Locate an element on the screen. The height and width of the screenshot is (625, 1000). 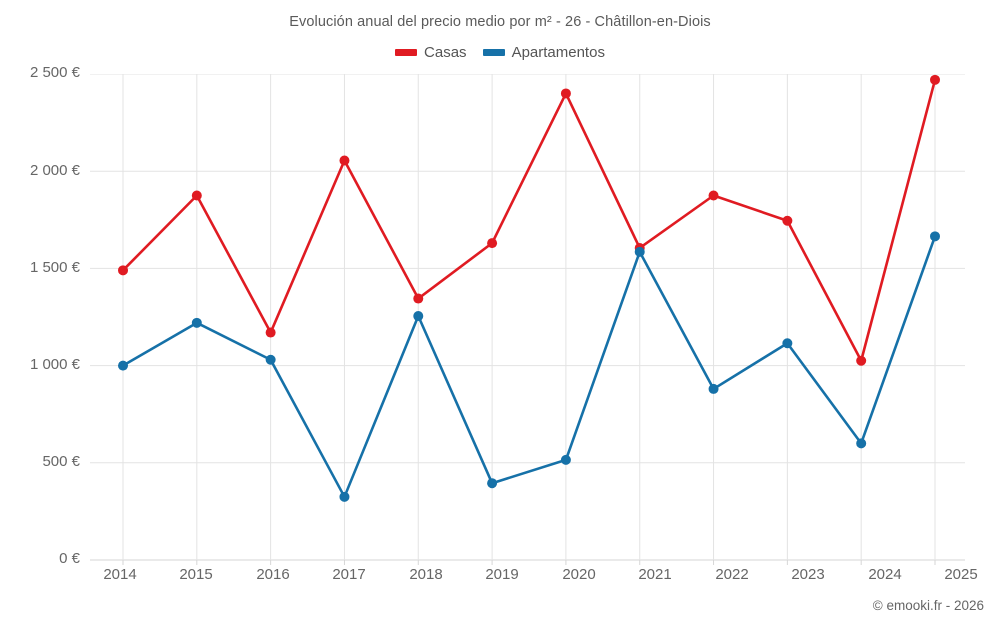
legend-item-casas: Casas is located at coordinates (431, 52).